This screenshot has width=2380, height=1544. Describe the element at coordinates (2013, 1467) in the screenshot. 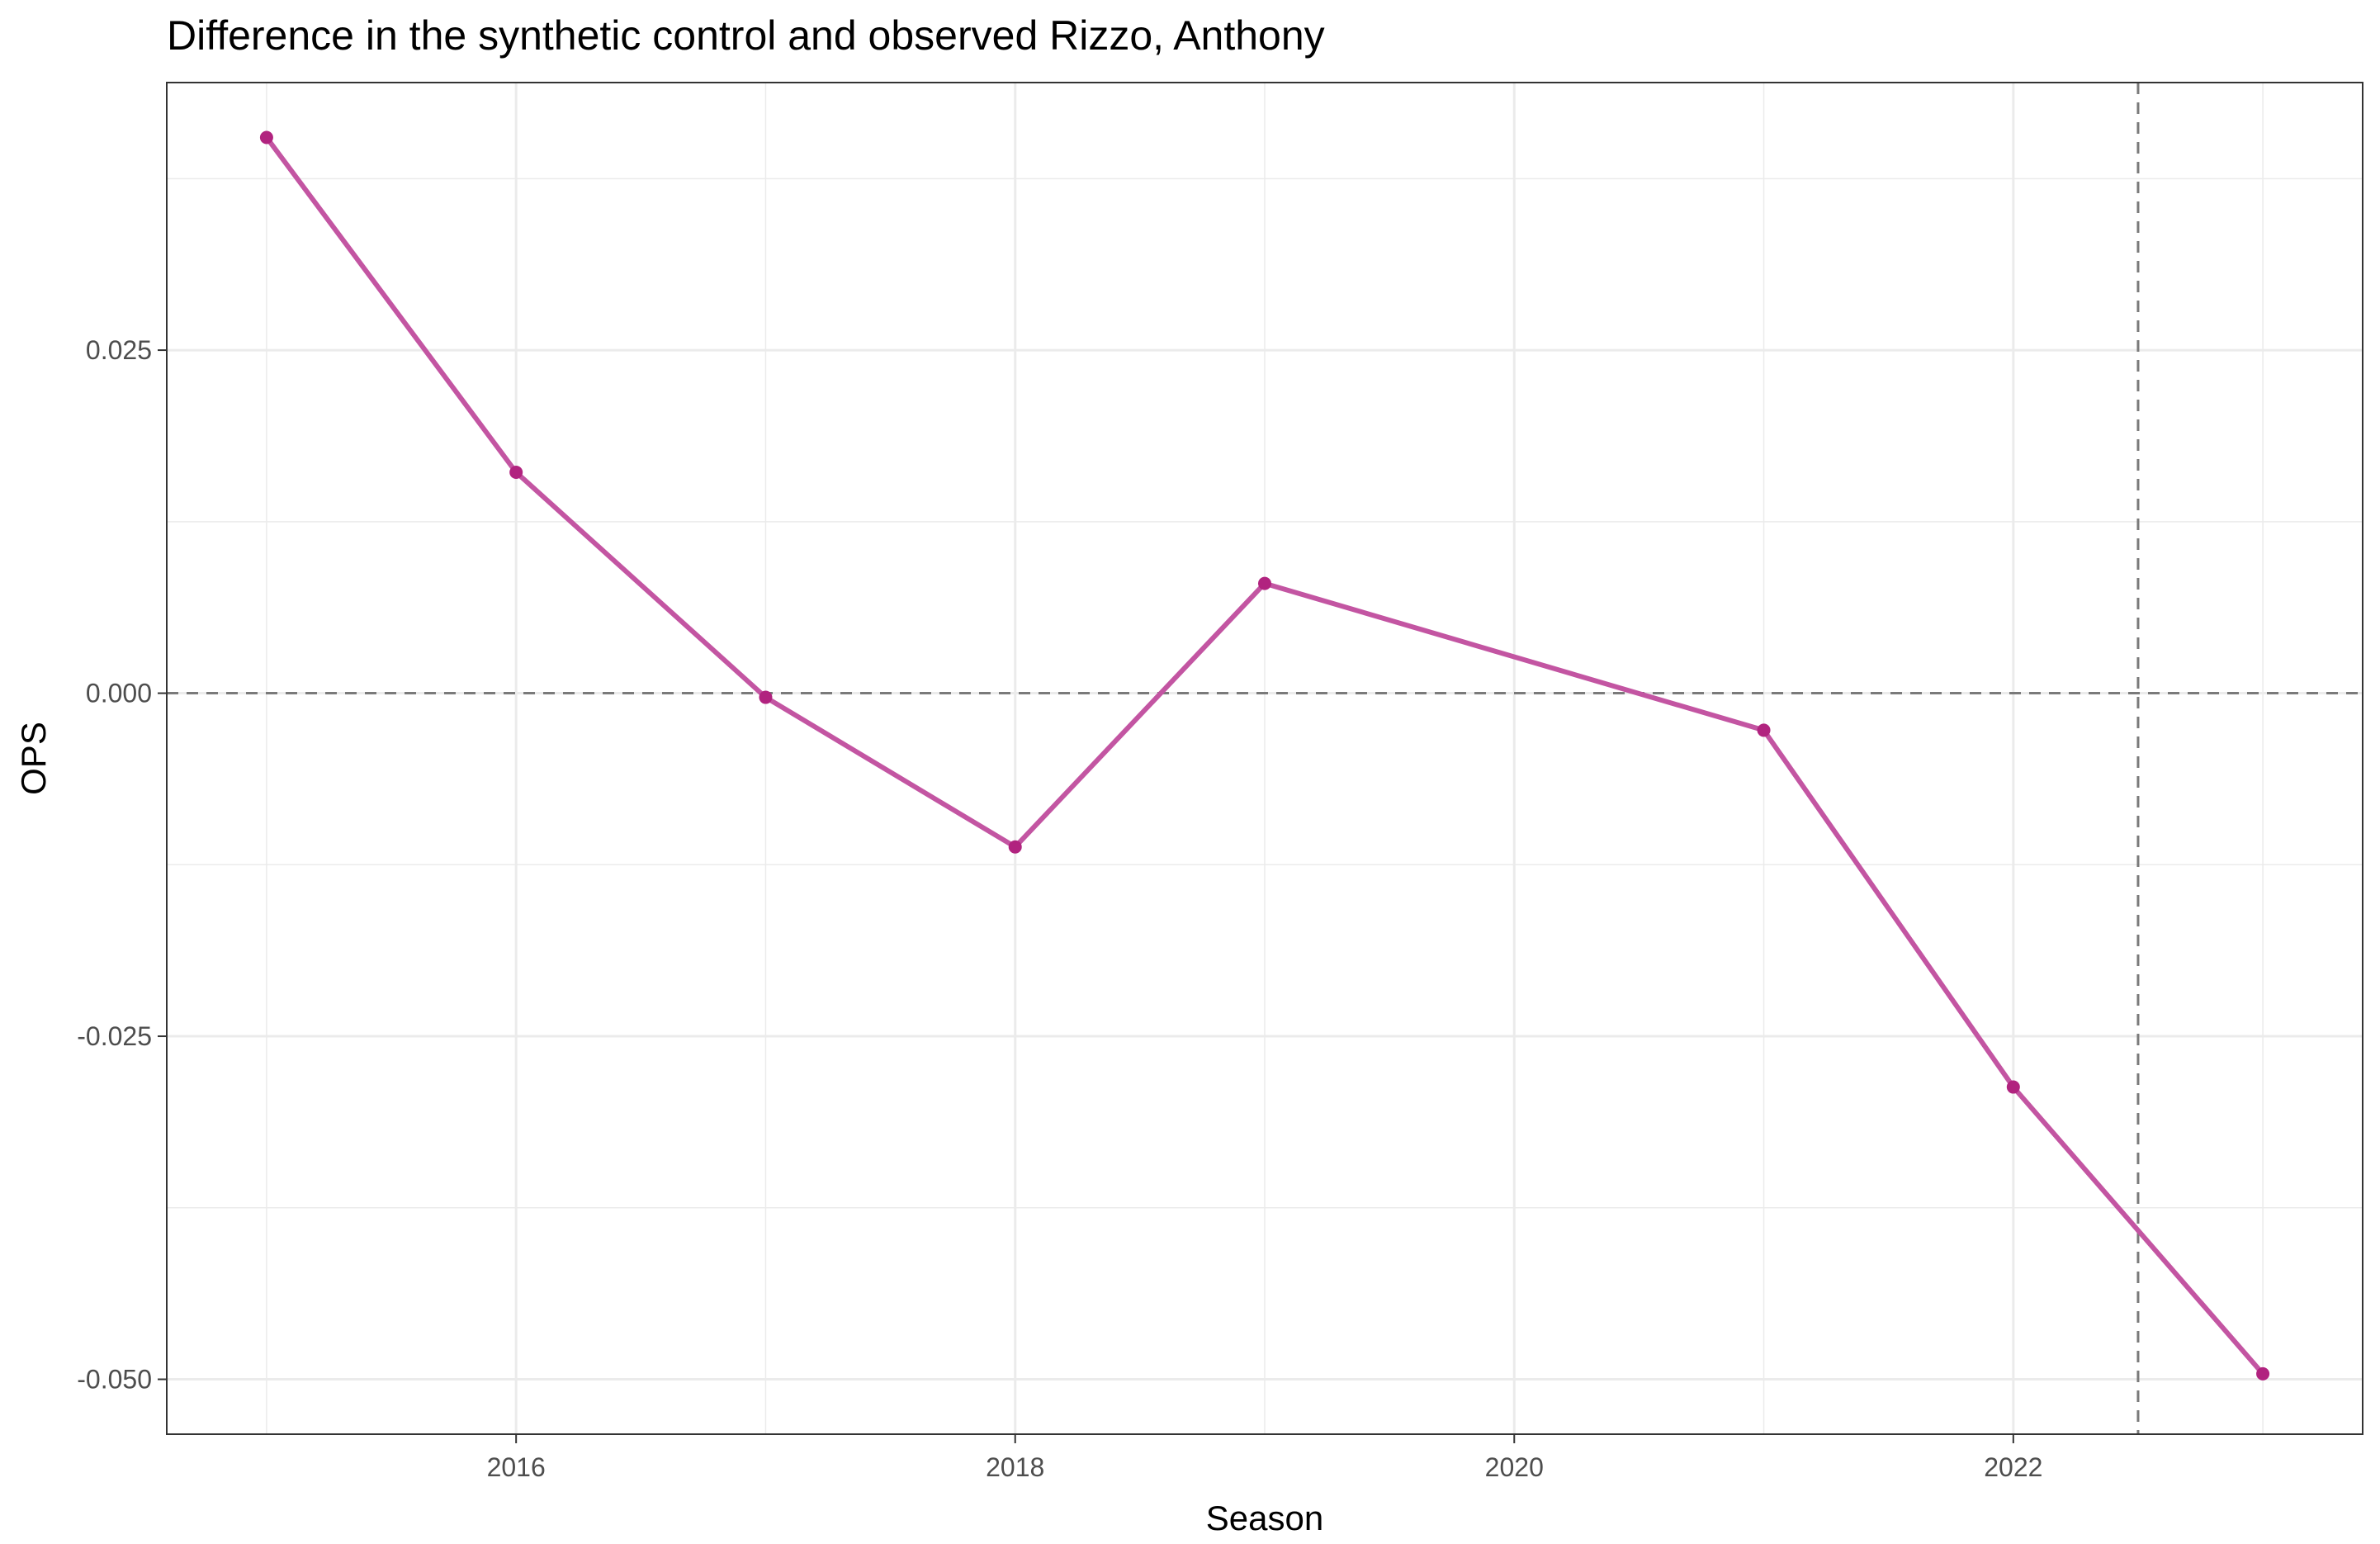

I see `x-tick-label: 2022` at that location.